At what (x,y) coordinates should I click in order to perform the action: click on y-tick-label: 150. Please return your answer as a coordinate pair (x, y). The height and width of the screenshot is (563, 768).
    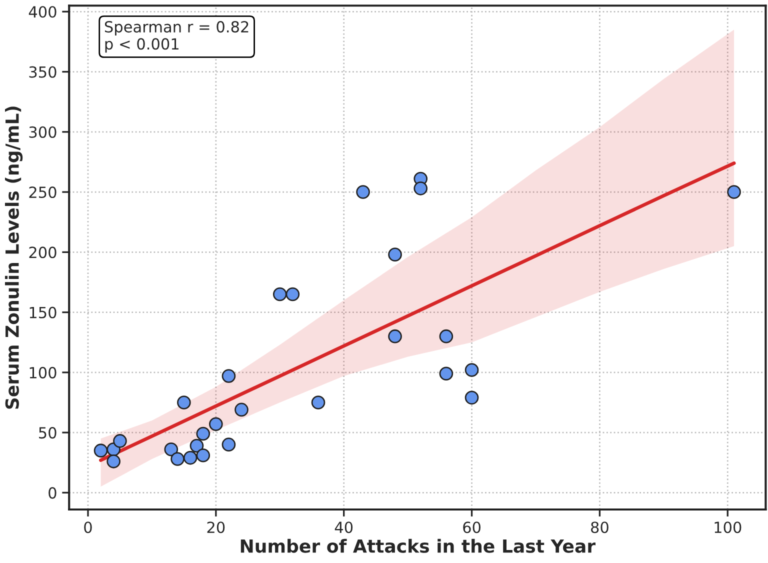
    Looking at the image, I should click on (43, 312).